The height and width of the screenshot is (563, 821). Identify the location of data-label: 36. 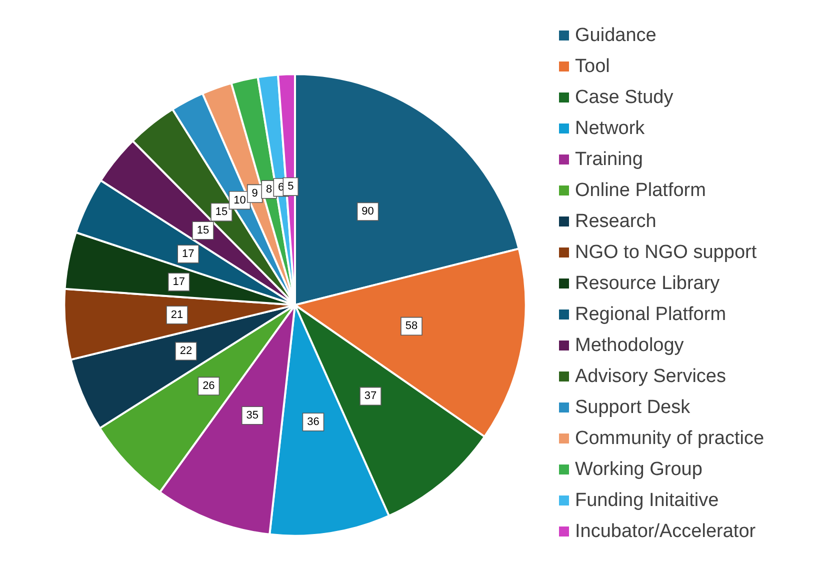
(313, 422).